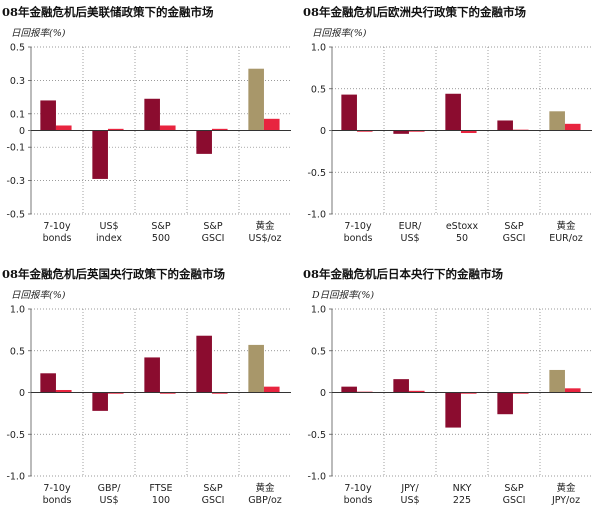  I want to click on x-category-label: index, so click(109, 238).